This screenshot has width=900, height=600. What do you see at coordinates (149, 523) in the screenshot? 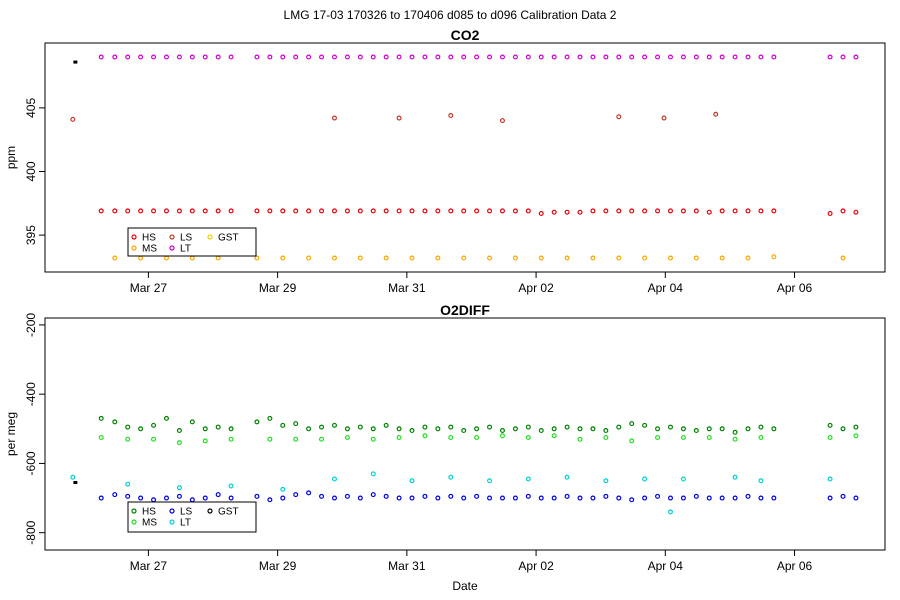
I see `legend-entry: MS` at bounding box center [149, 523].